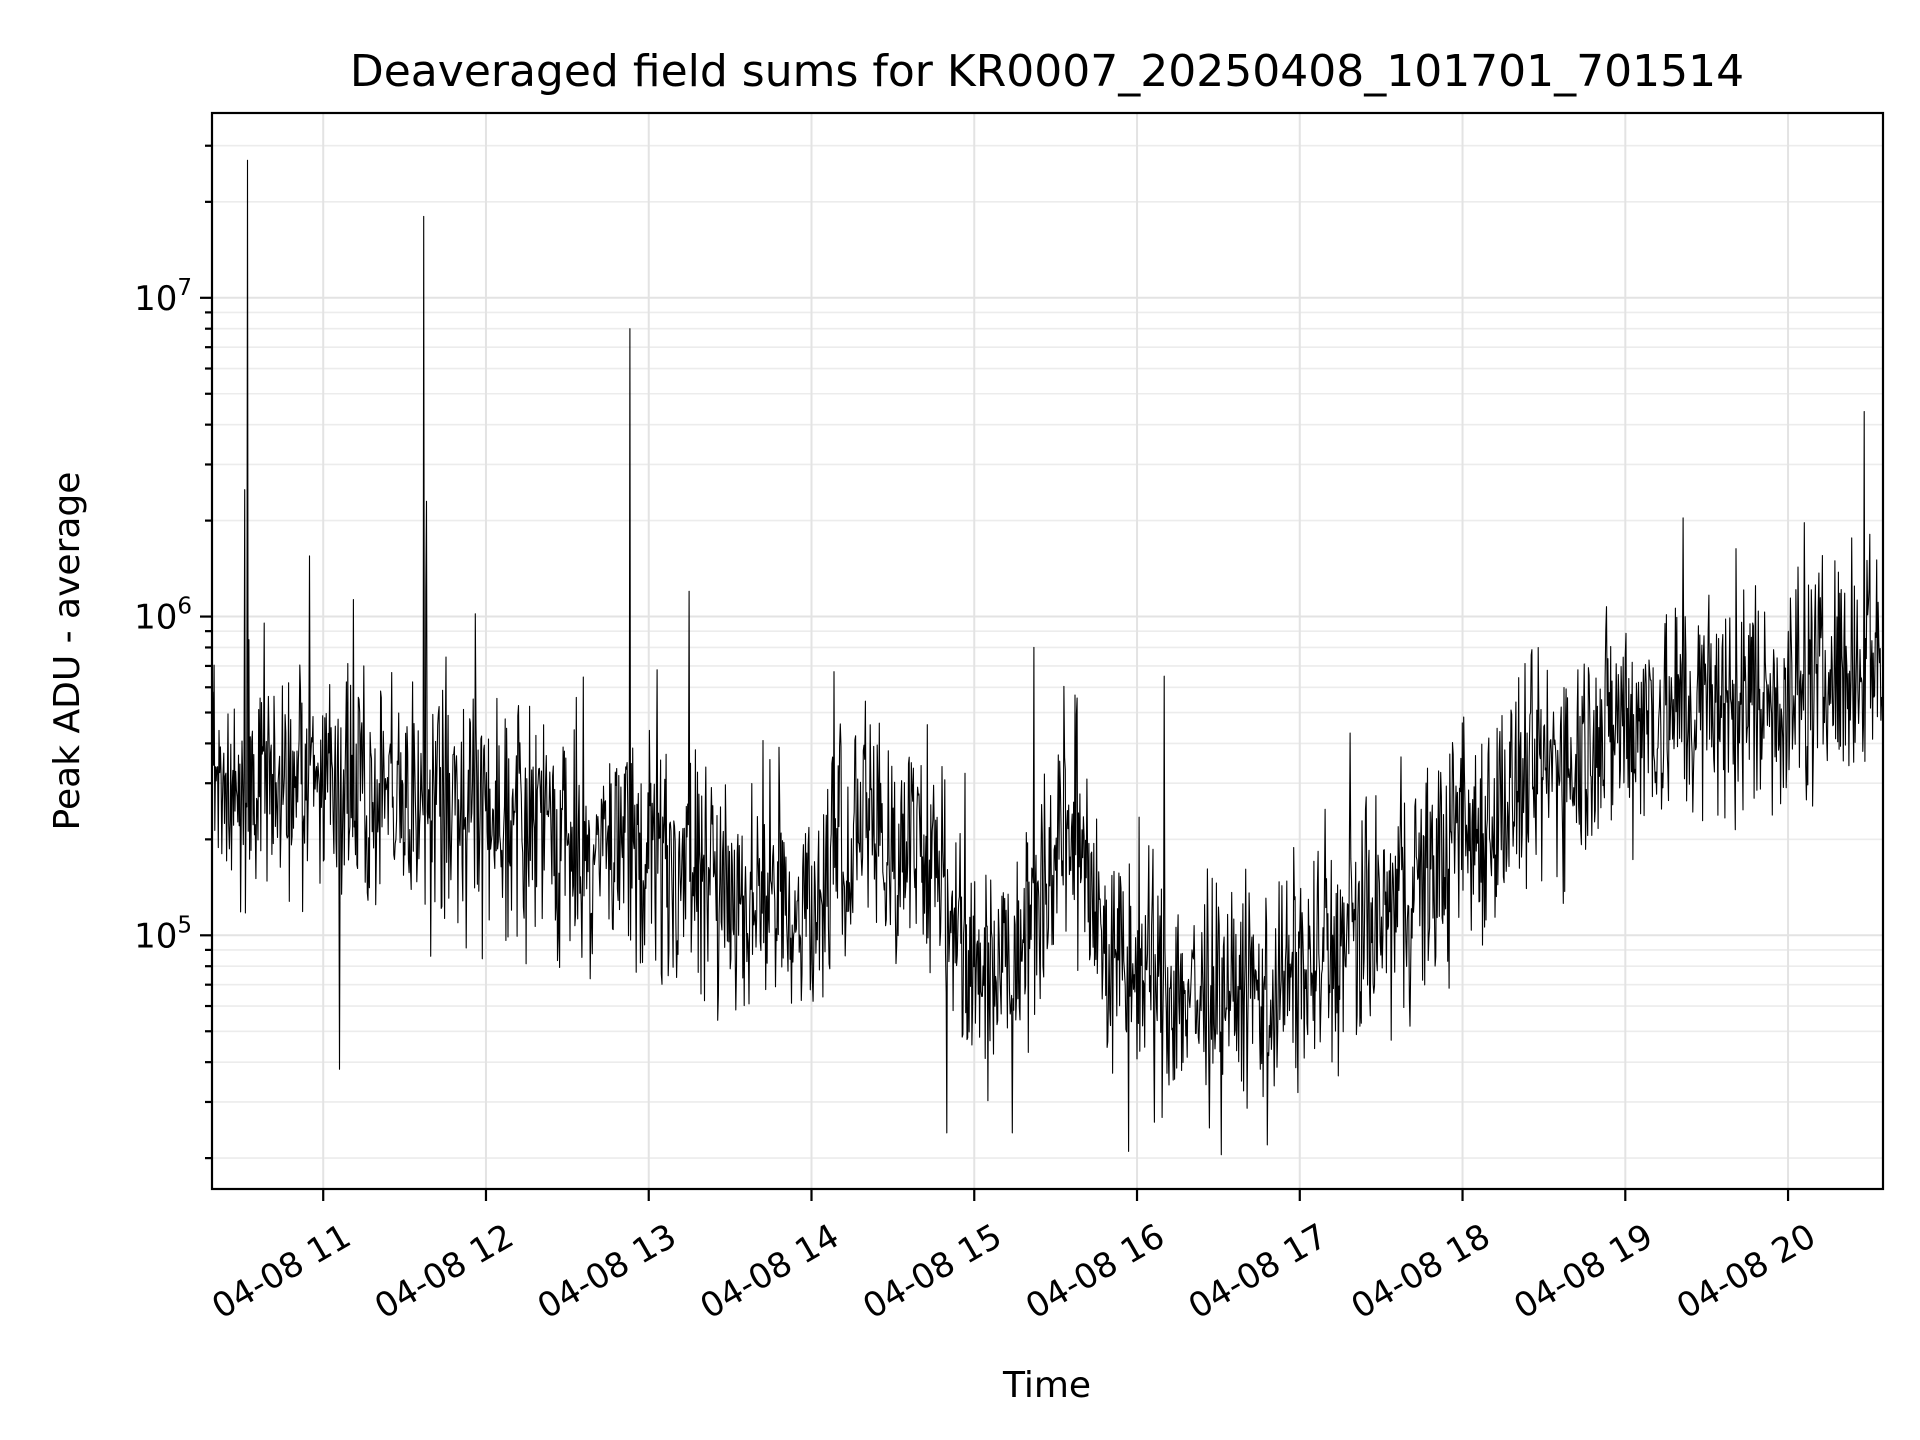  Describe the element at coordinates (67, 651) in the screenshot. I see `y-axis-label: Peak ADU - average` at that location.